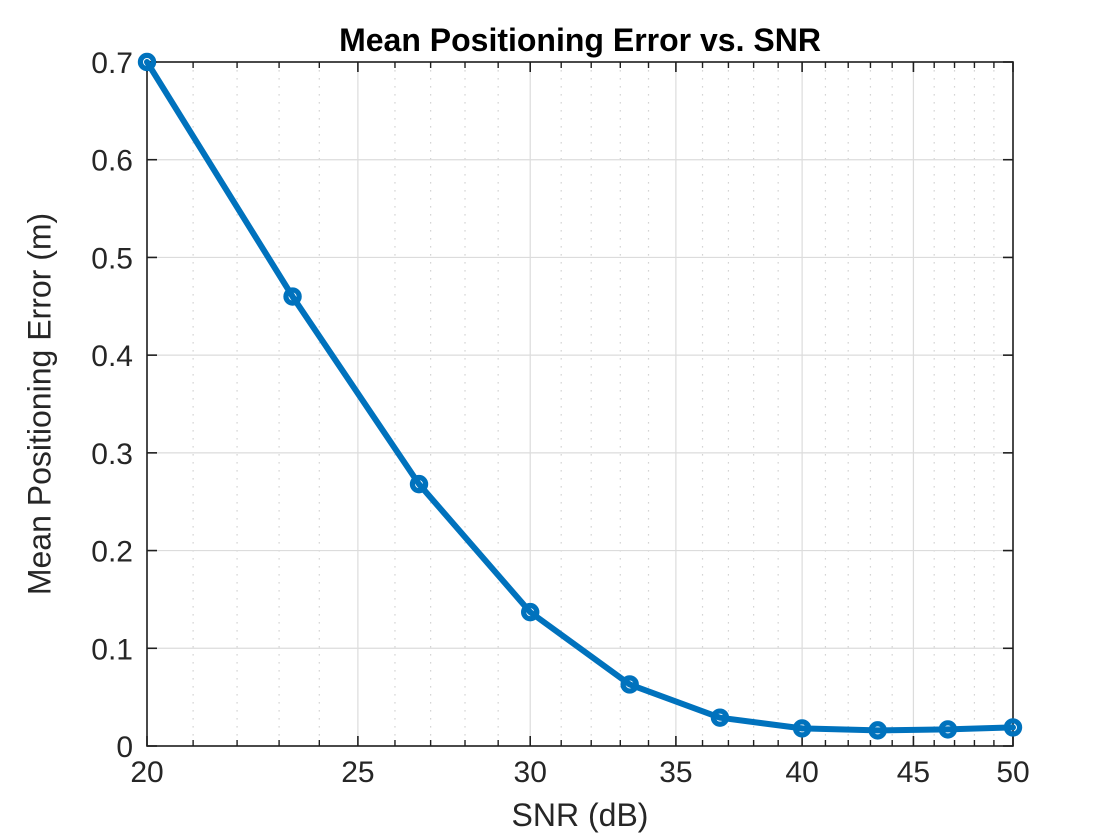 The height and width of the screenshot is (840, 1120). I want to click on x-axis-label: SNR (dB), so click(580, 815).